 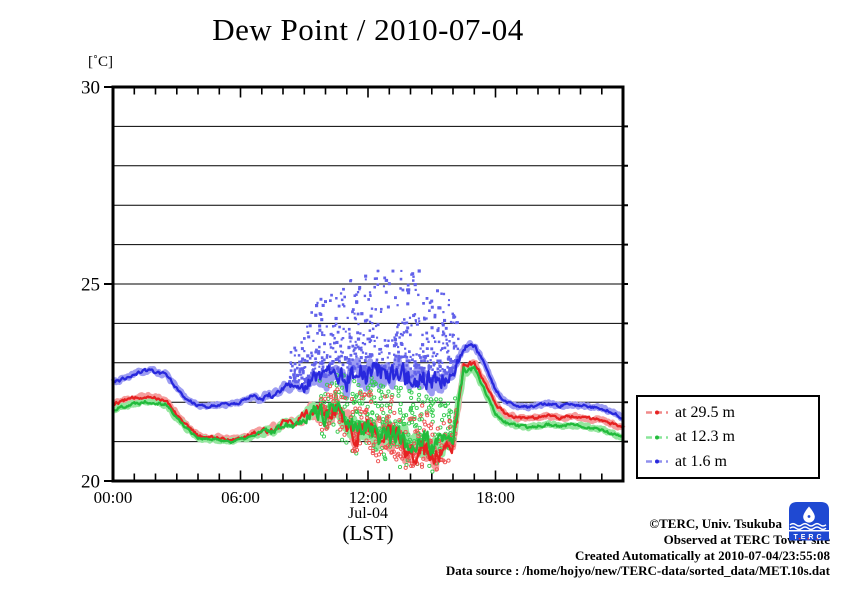 I want to click on blue-dash-dot-marker-icon, so click(x=657, y=461).